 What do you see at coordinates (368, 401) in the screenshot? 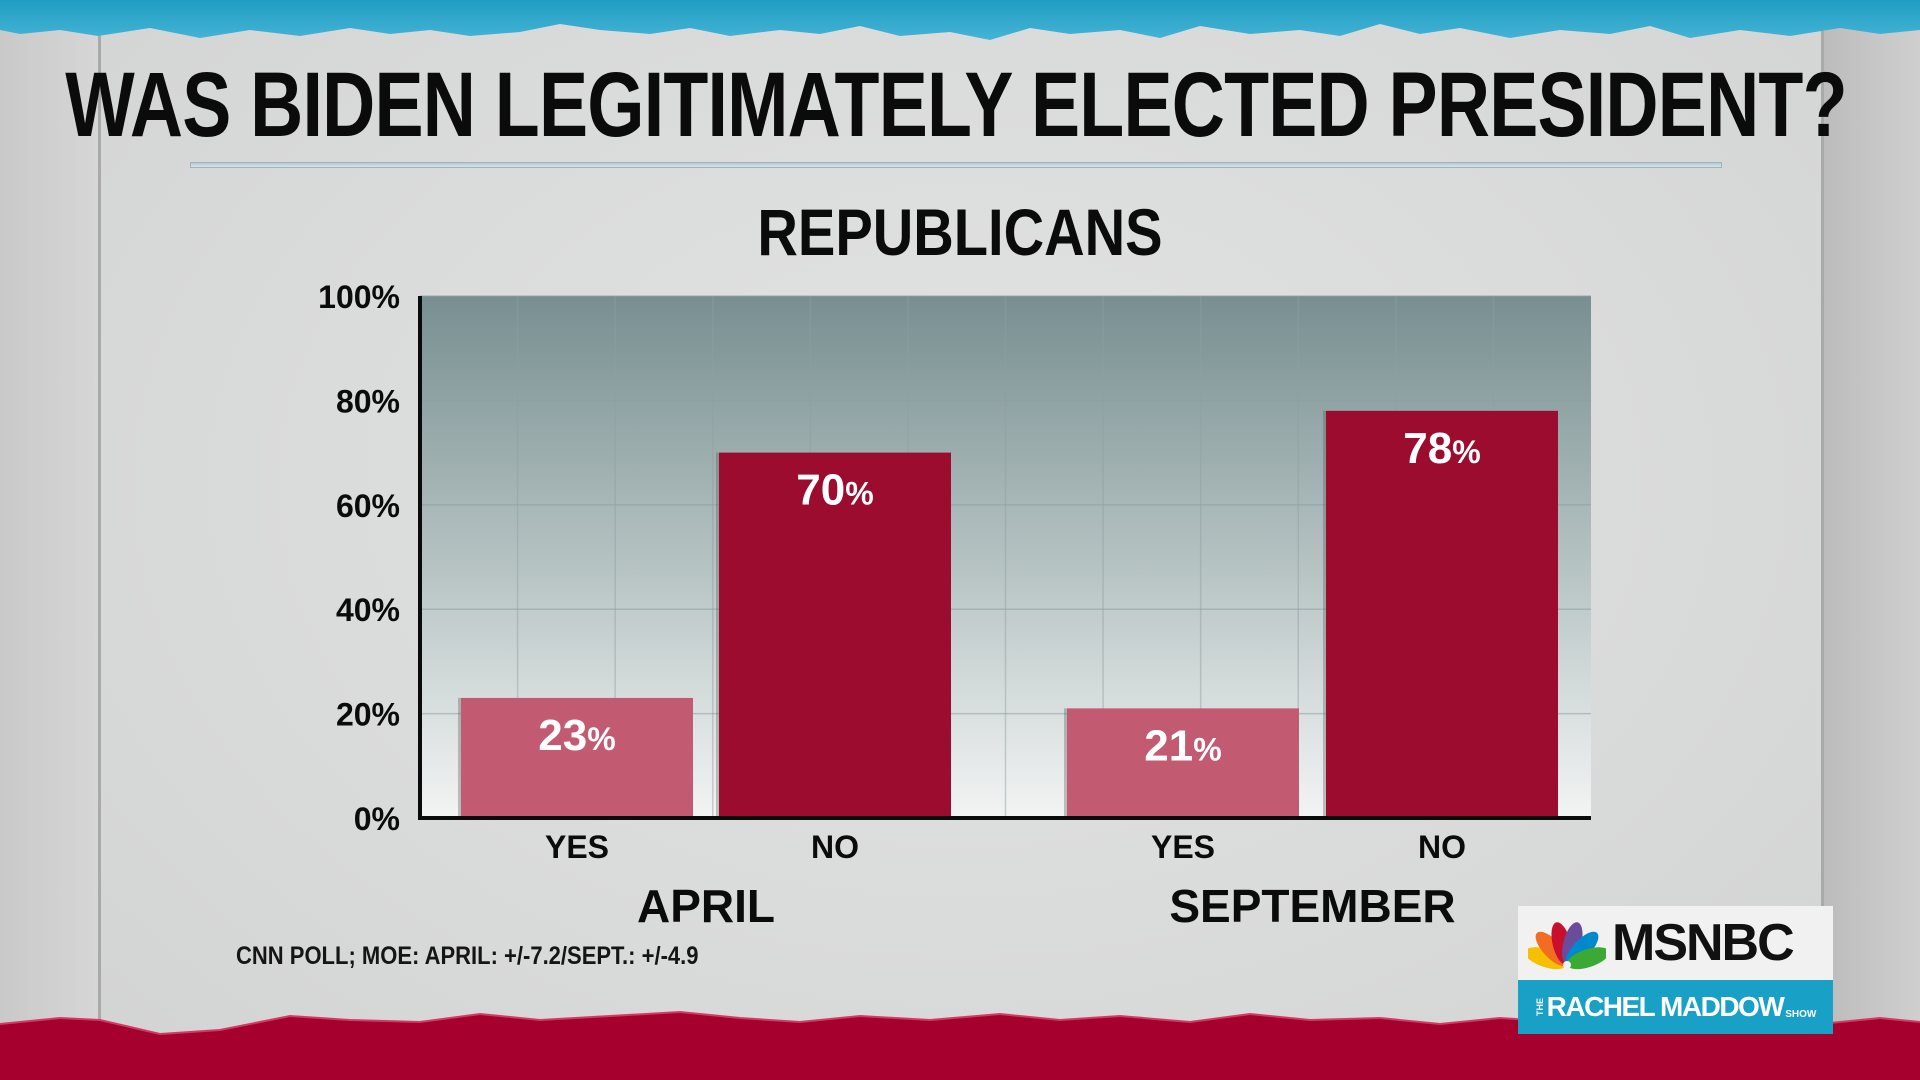
I see `y-tick-label: 80%` at bounding box center [368, 401].